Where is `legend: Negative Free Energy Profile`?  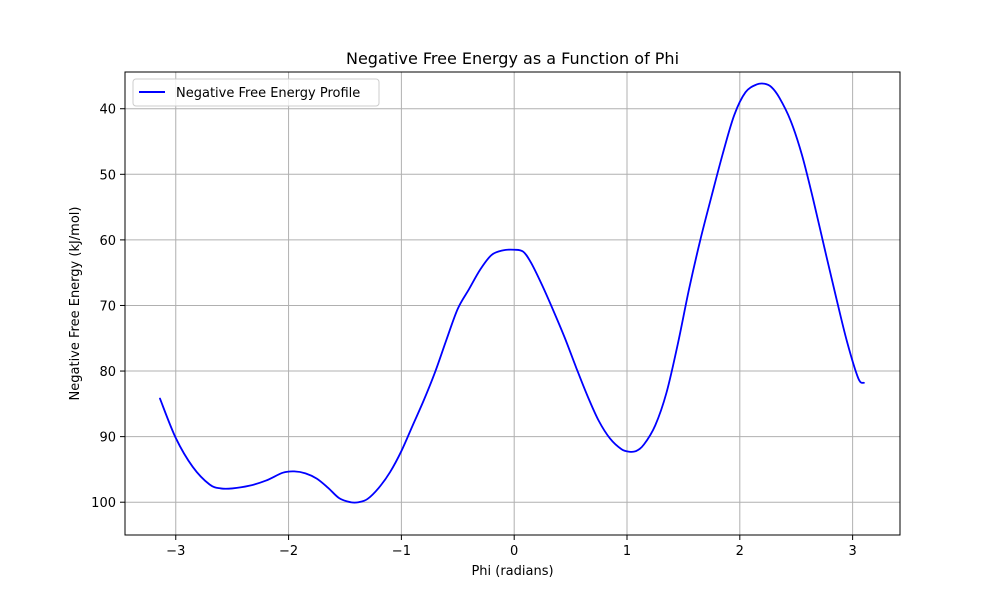 legend: Negative Free Energy Profile is located at coordinates (256, 92).